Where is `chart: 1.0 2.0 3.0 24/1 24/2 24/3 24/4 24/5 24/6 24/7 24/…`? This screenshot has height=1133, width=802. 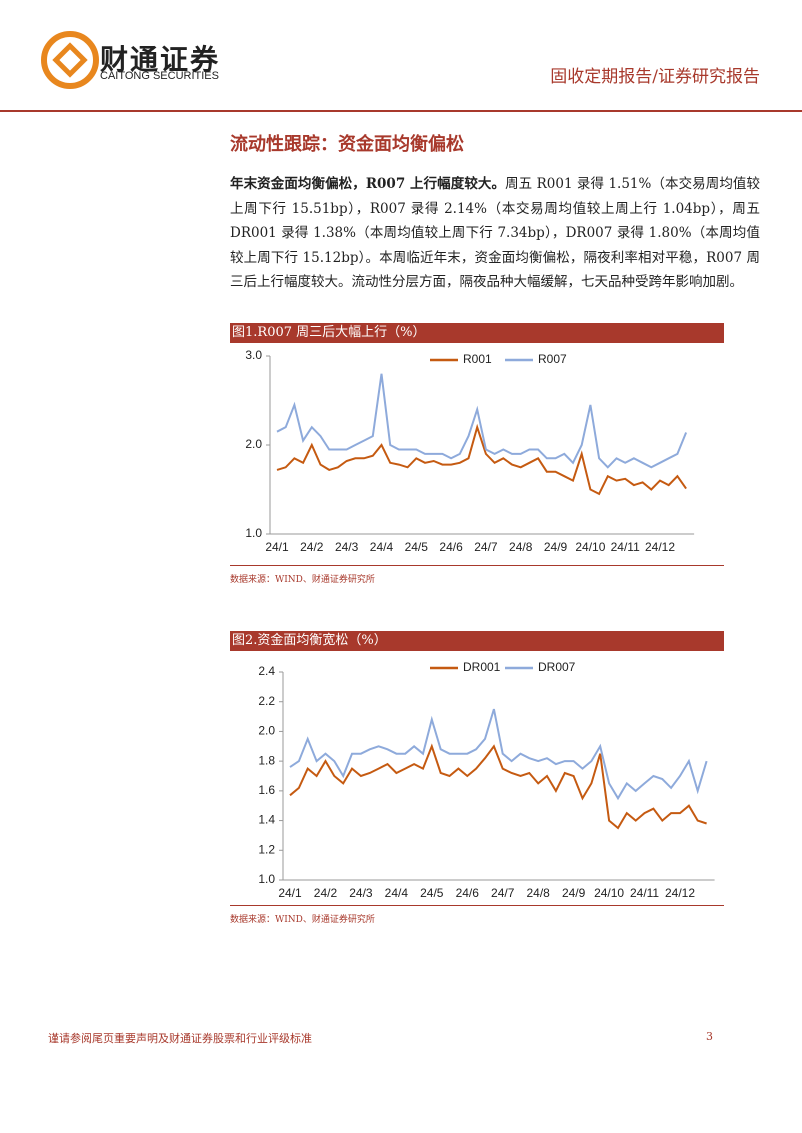
chart: 1.0 2.0 3.0 24/1 24/2 24/3 24/4 24/5 24/6 24/7 24/… is located at coordinates (470, 451).